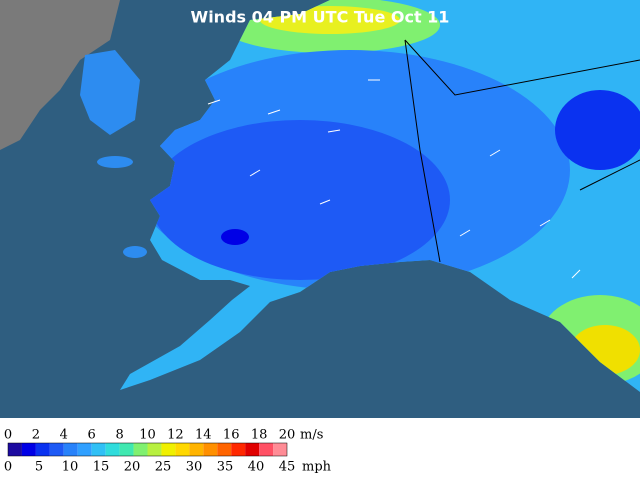 The image size is (640, 480). I want to click on color-bar-frame, so click(147, 449).